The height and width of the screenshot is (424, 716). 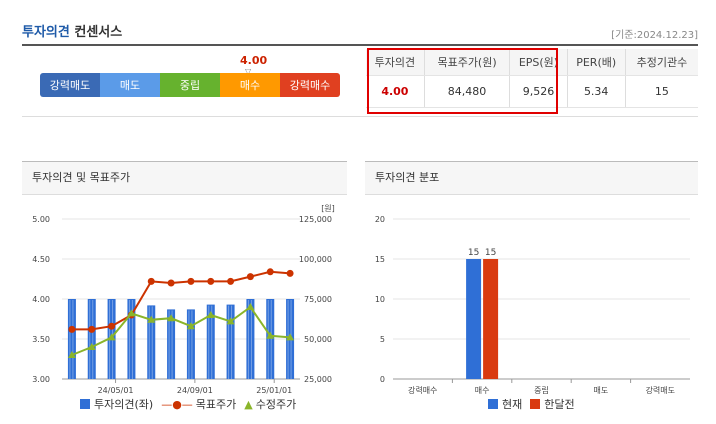 What do you see at coordinates (315, 259) in the screenshot?
I see `y-right-tick-label: 100,000` at bounding box center [315, 259].